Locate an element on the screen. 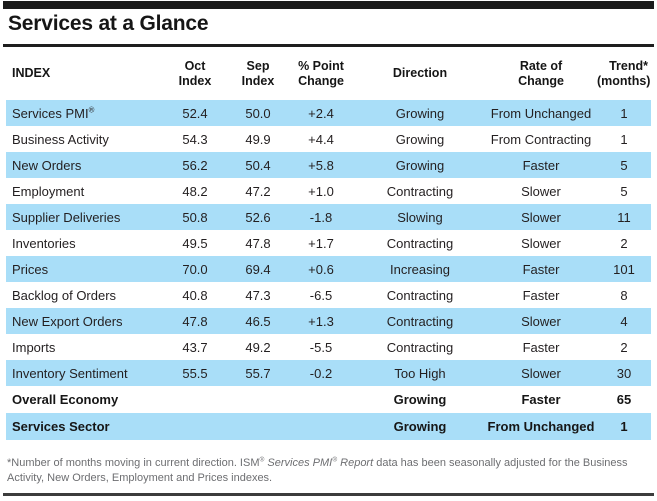 This screenshot has height=501, width=657. cell-point-change: -0.2 is located at coordinates (321, 373).